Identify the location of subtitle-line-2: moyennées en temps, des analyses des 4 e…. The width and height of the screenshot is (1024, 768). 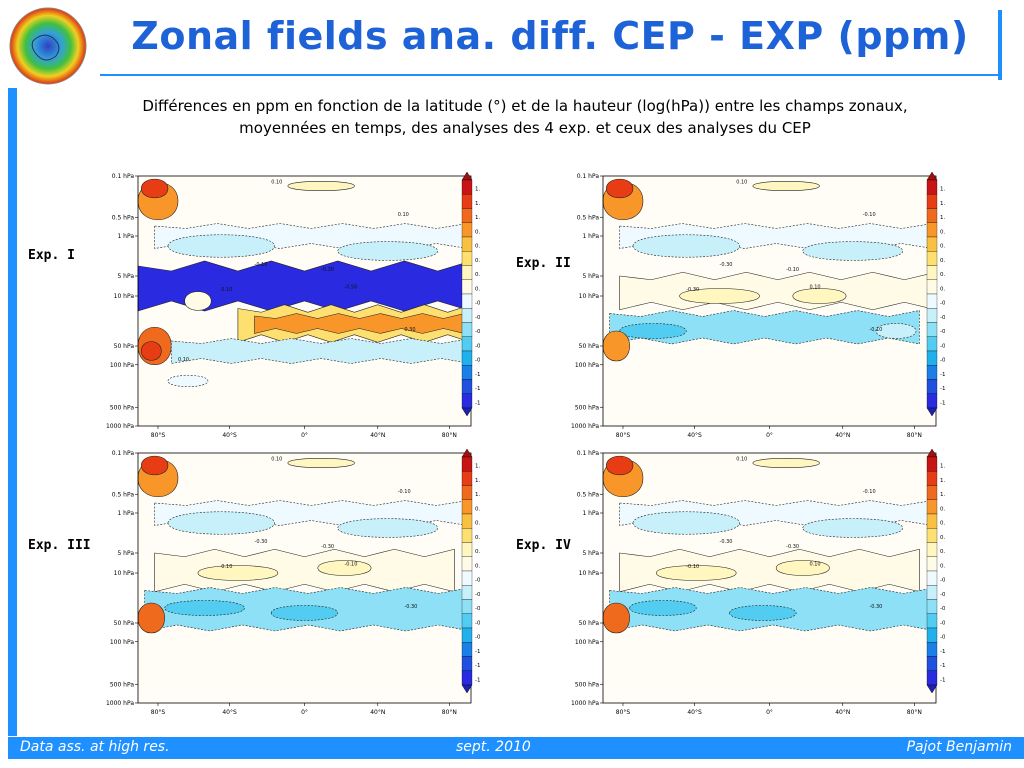
(525, 128).